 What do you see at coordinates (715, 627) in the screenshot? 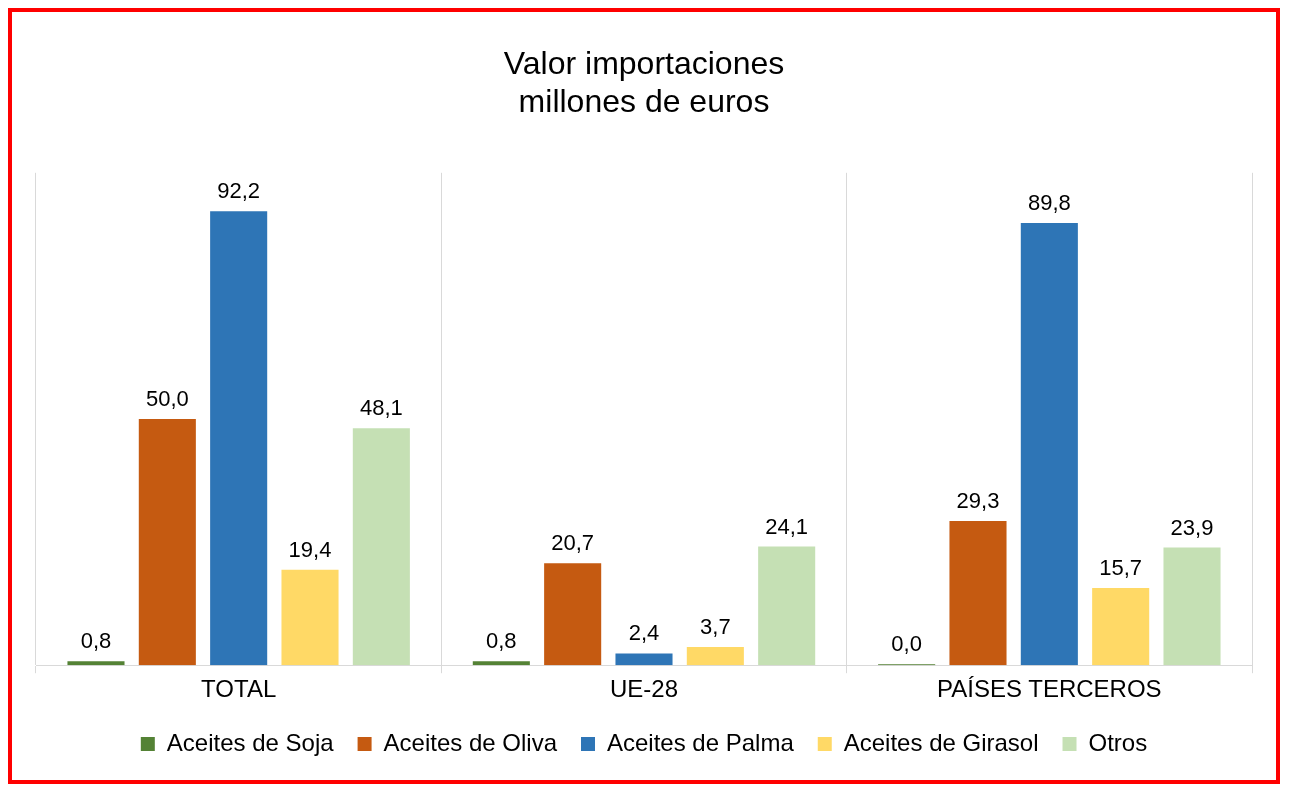
I see `data-label: 3,7` at bounding box center [715, 627].